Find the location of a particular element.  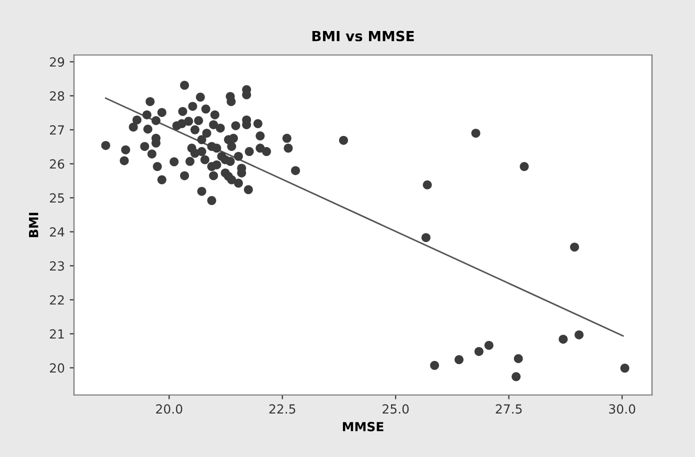

y-tick-label: 29 is located at coordinates (57, 62).